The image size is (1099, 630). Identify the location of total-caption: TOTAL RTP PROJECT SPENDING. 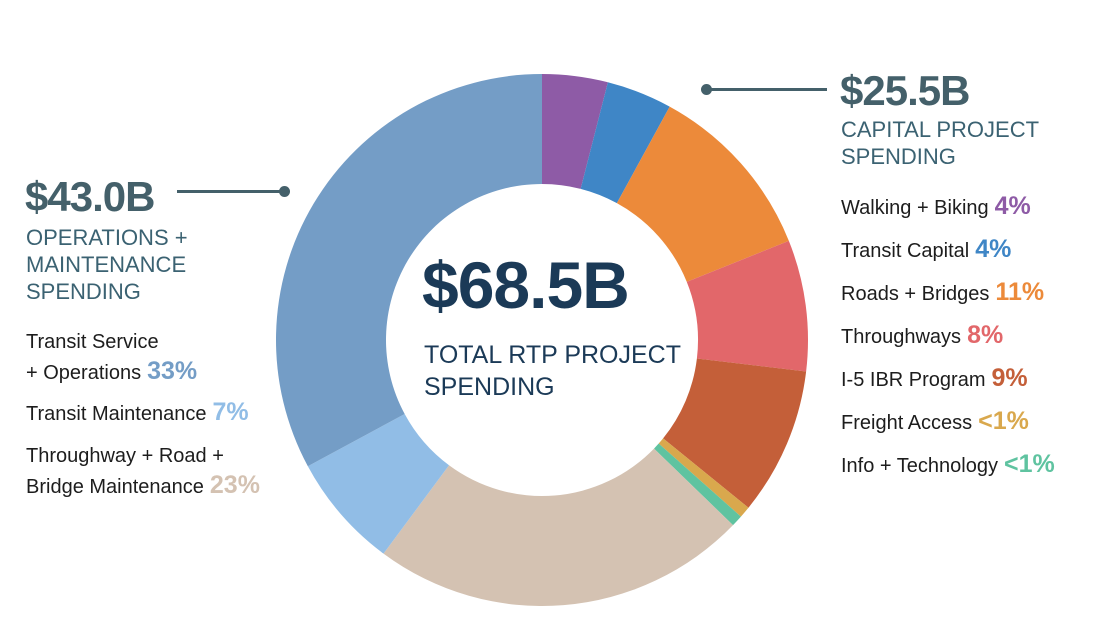
(552, 371).